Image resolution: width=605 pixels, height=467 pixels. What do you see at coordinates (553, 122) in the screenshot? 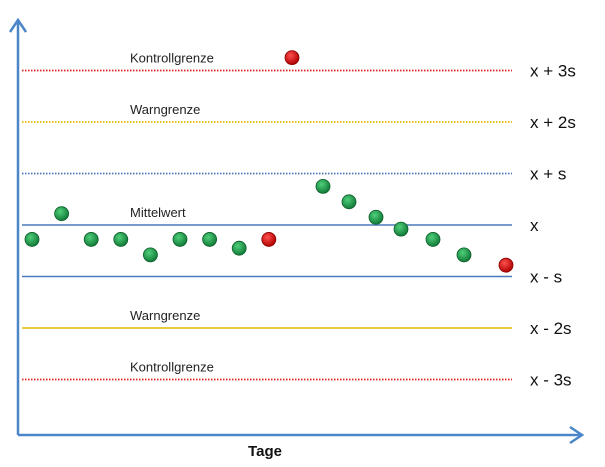
I see `side-label-xplus2s: x + 2s` at bounding box center [553, 122].